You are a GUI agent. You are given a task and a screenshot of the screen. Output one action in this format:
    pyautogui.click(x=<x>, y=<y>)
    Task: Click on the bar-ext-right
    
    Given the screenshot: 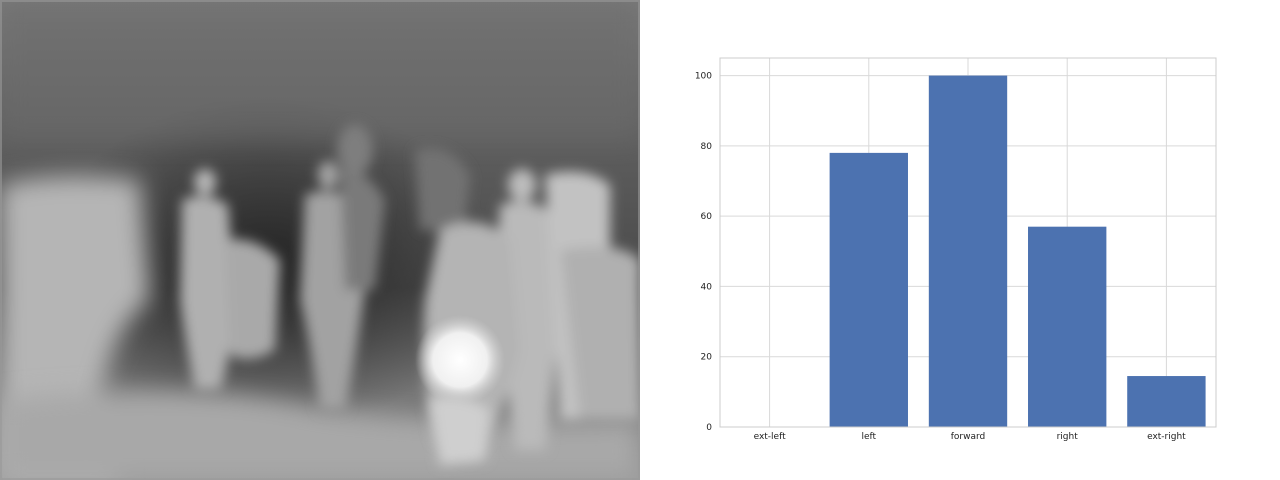 What is the action you would take?
    pyautogui.click(x=1166, y=401)
    